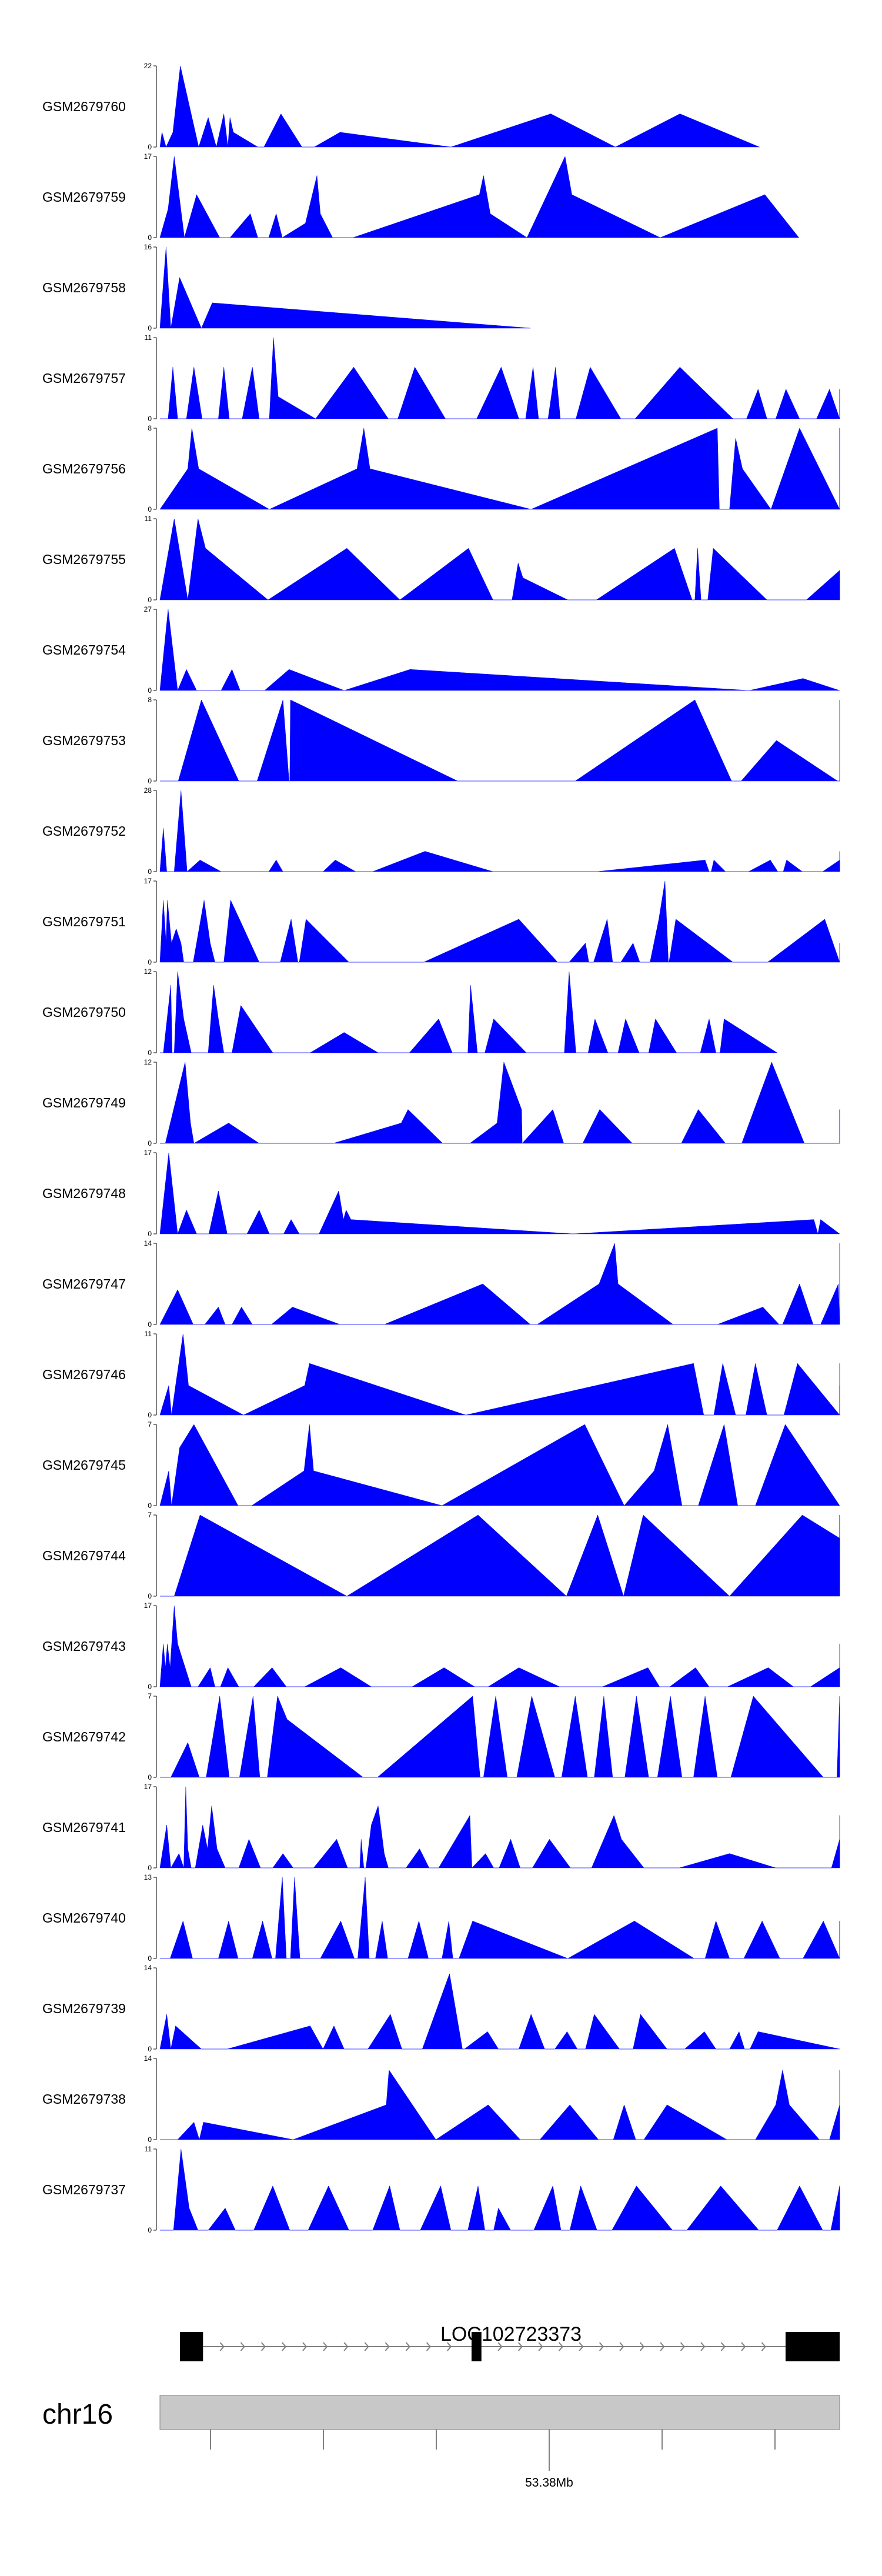  I want to click on sample-label: GSM2679744, so click(84, 1555).